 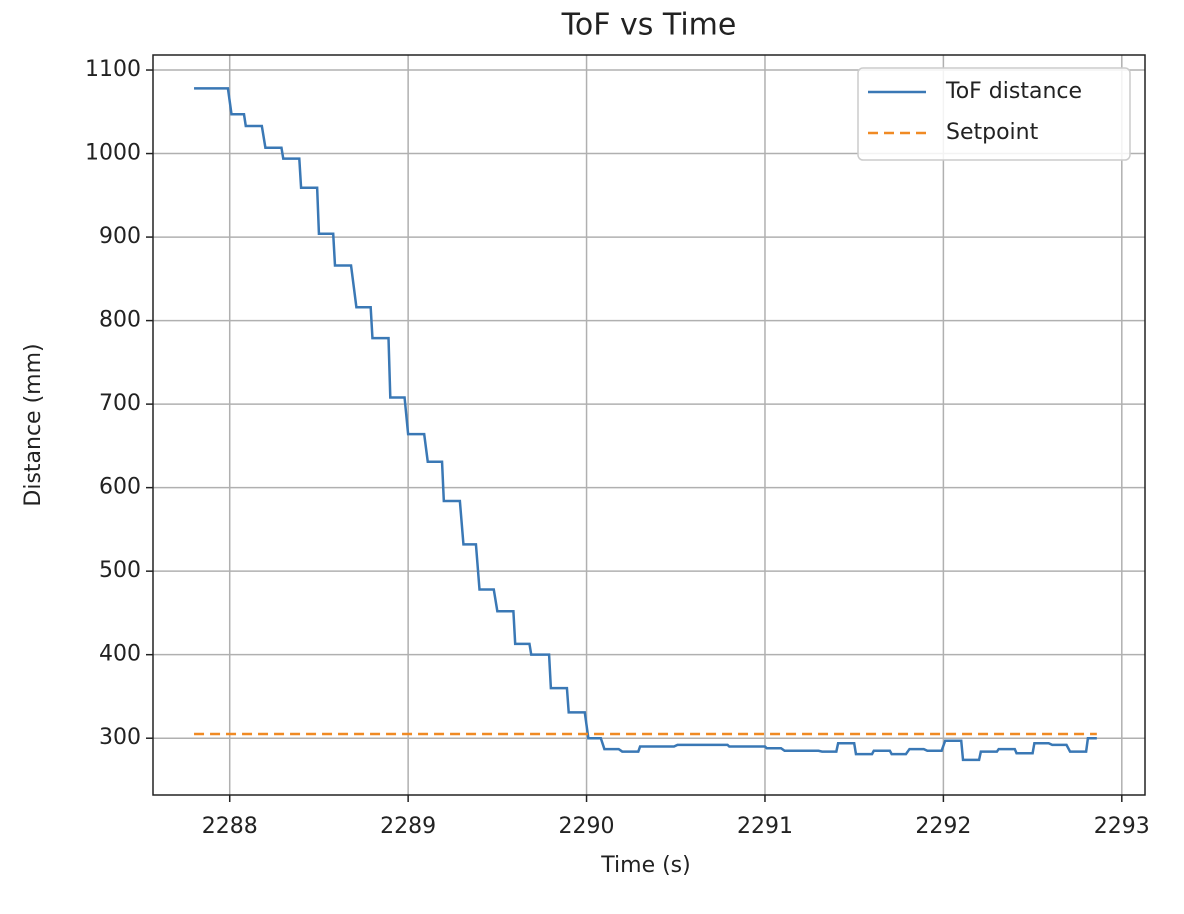 What do you see at coordinates (113, 153) in the screenshot?
I see `y-tick-label: 1000` at bounding box center [113, 153].